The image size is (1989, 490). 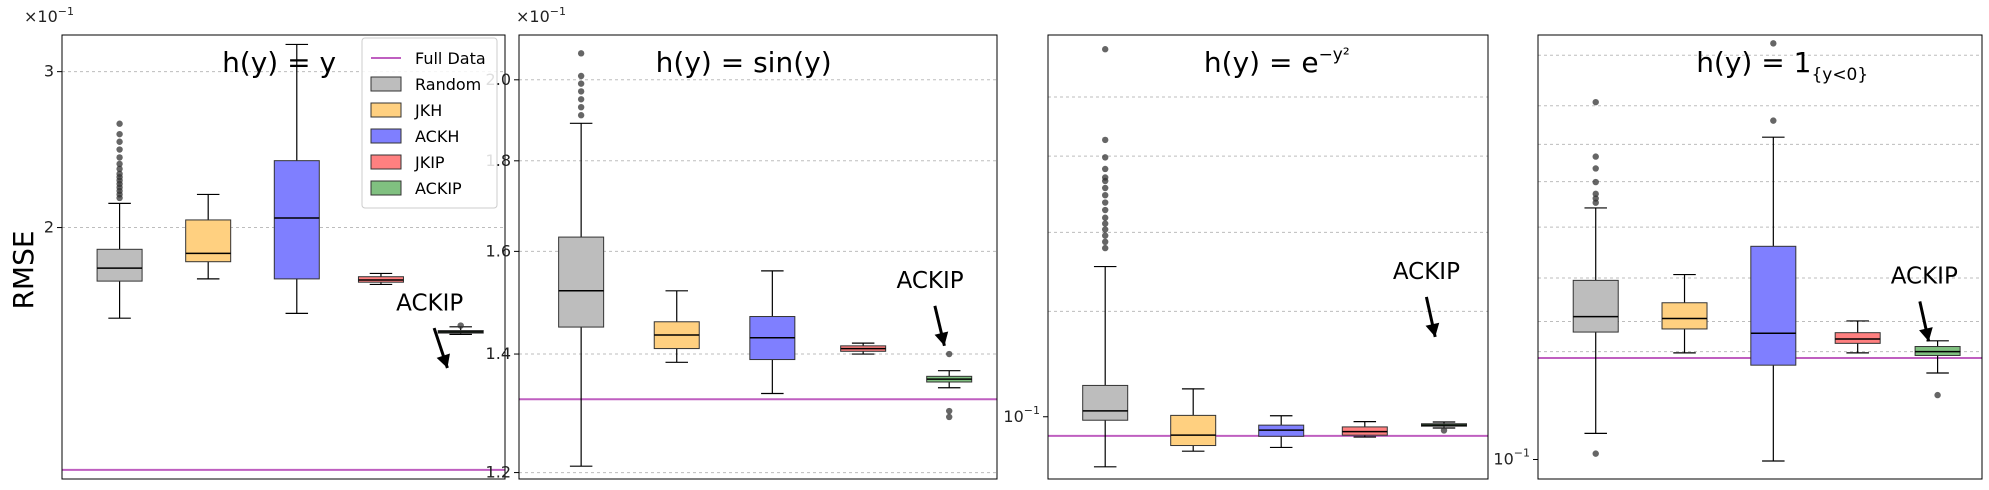 I want to click on legend-item-ackh: ACKH, so click(x=414, y=136).